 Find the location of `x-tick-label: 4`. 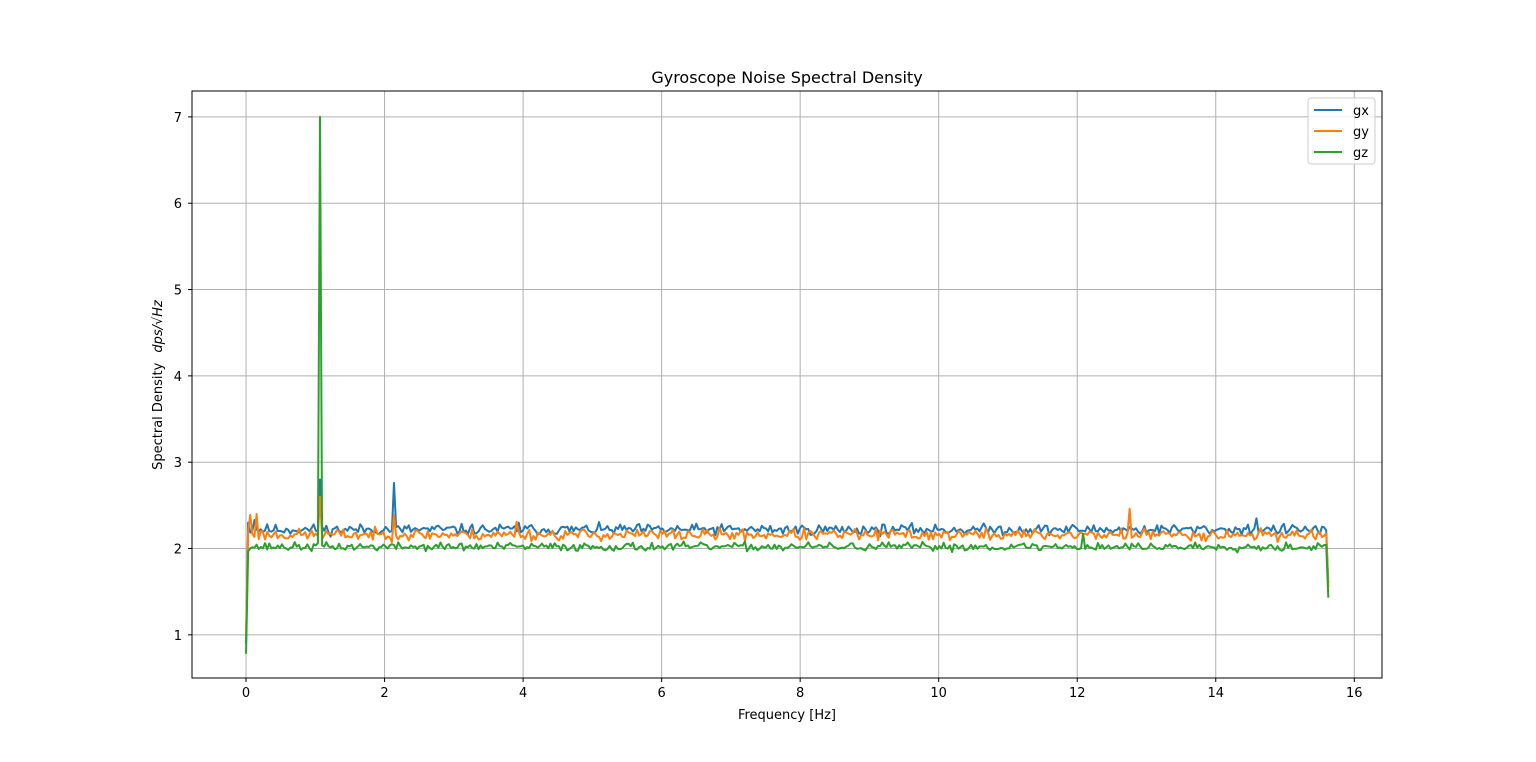

x-tick-label: 4 is located at coordinates (523, 693).